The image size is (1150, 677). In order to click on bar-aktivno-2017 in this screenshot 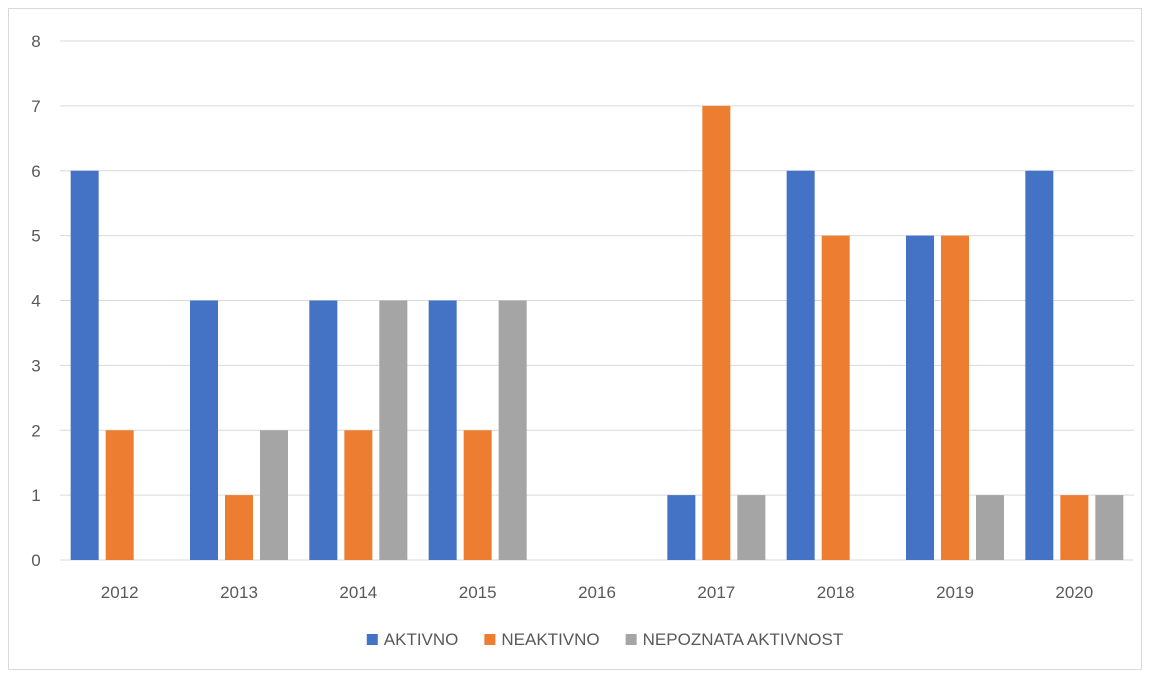, I will do `click(681, 527)`.